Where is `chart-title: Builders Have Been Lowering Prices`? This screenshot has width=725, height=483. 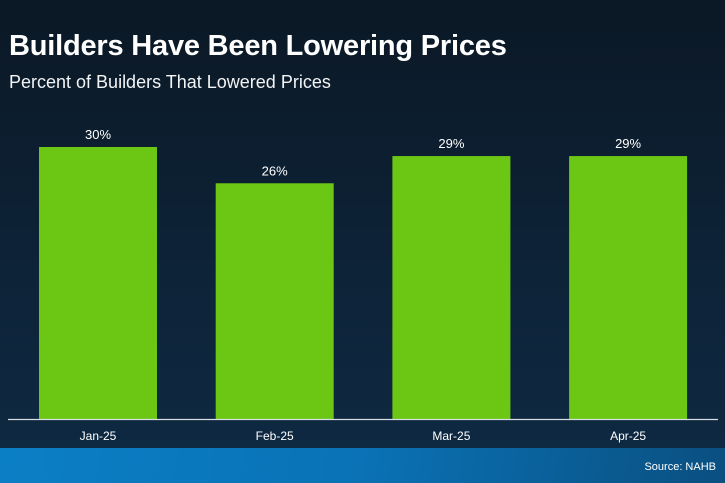 chart-title: Builders Have Been Lowering Prices is located at coordinates (258, 46).